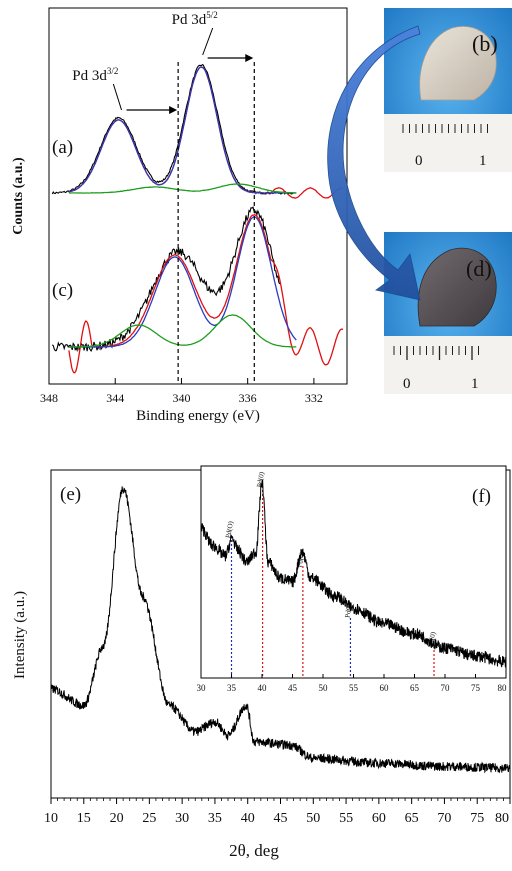 The width and height of the screenshot is (512, 871). Describe the element at coordinates (415, 688) in the screenshot. I see `inset-tick-label-7: 65` at that location.